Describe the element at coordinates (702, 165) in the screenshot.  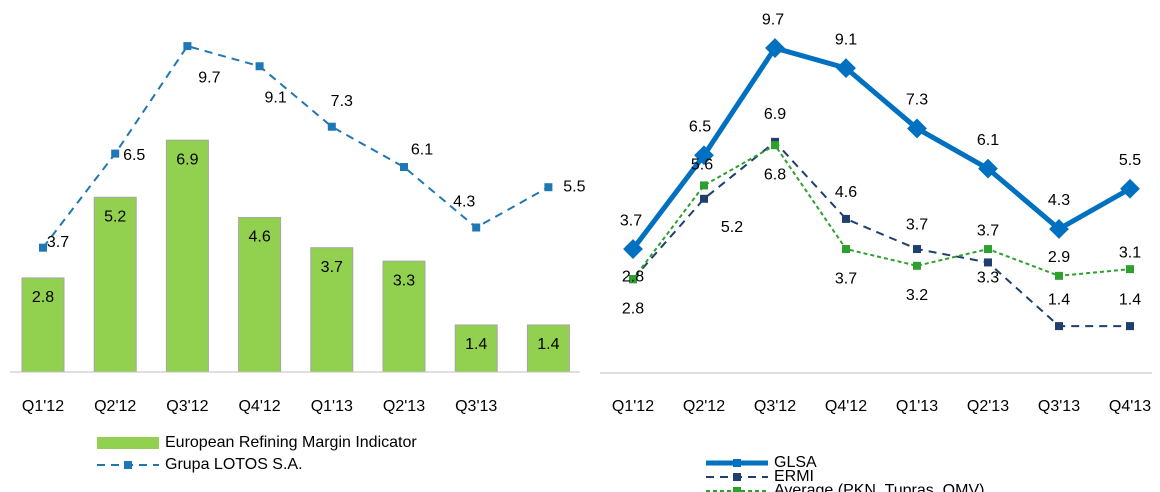
I see `data-label: 5.6` at that location.